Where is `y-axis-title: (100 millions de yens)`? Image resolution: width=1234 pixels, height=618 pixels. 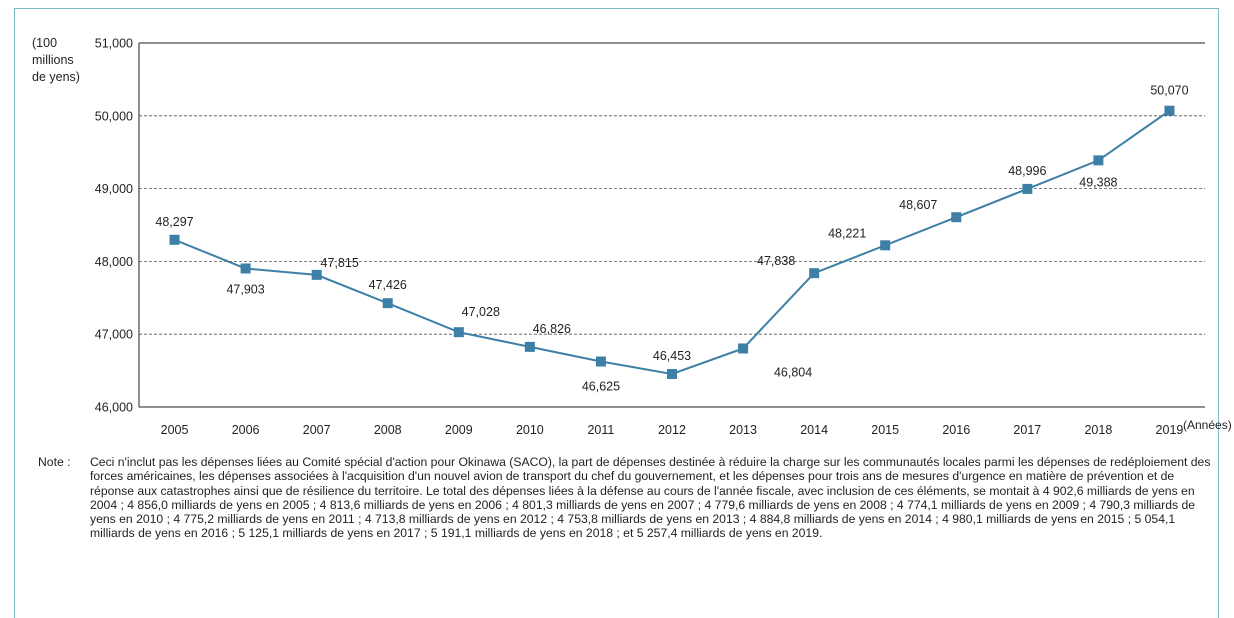
y-axis-title: (100 millions de yens) is located at coordinates (56, 60).